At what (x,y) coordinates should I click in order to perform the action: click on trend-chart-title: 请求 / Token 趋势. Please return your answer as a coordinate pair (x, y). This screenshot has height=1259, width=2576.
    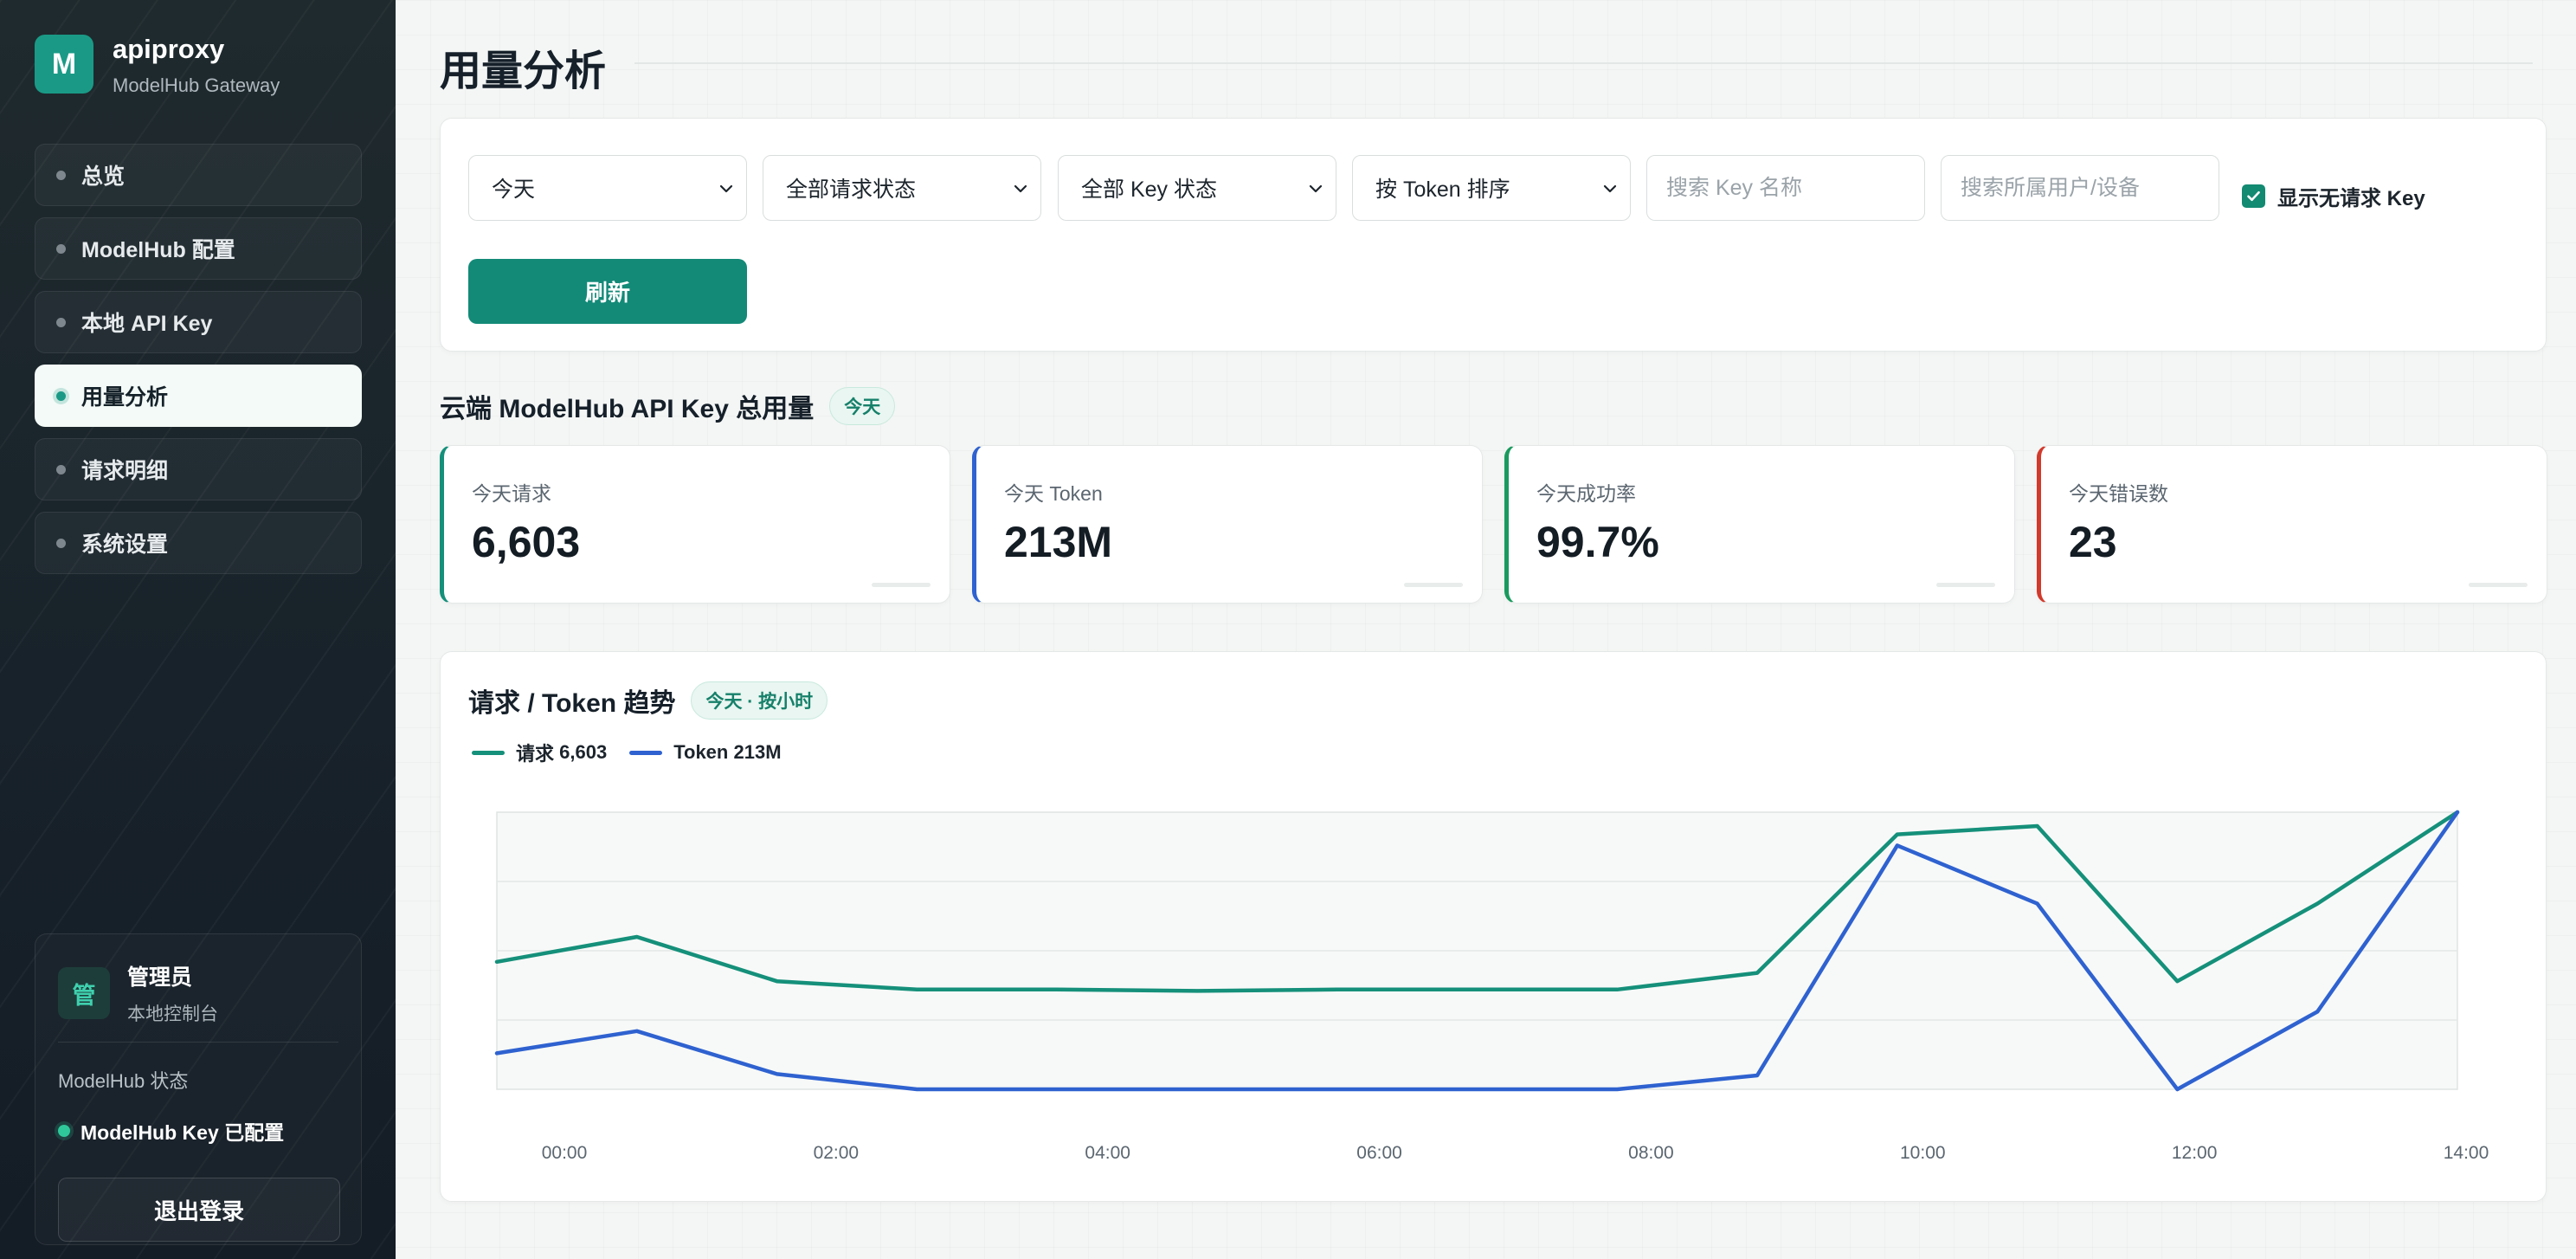
    Looking at the image, I should click on (572, 704).